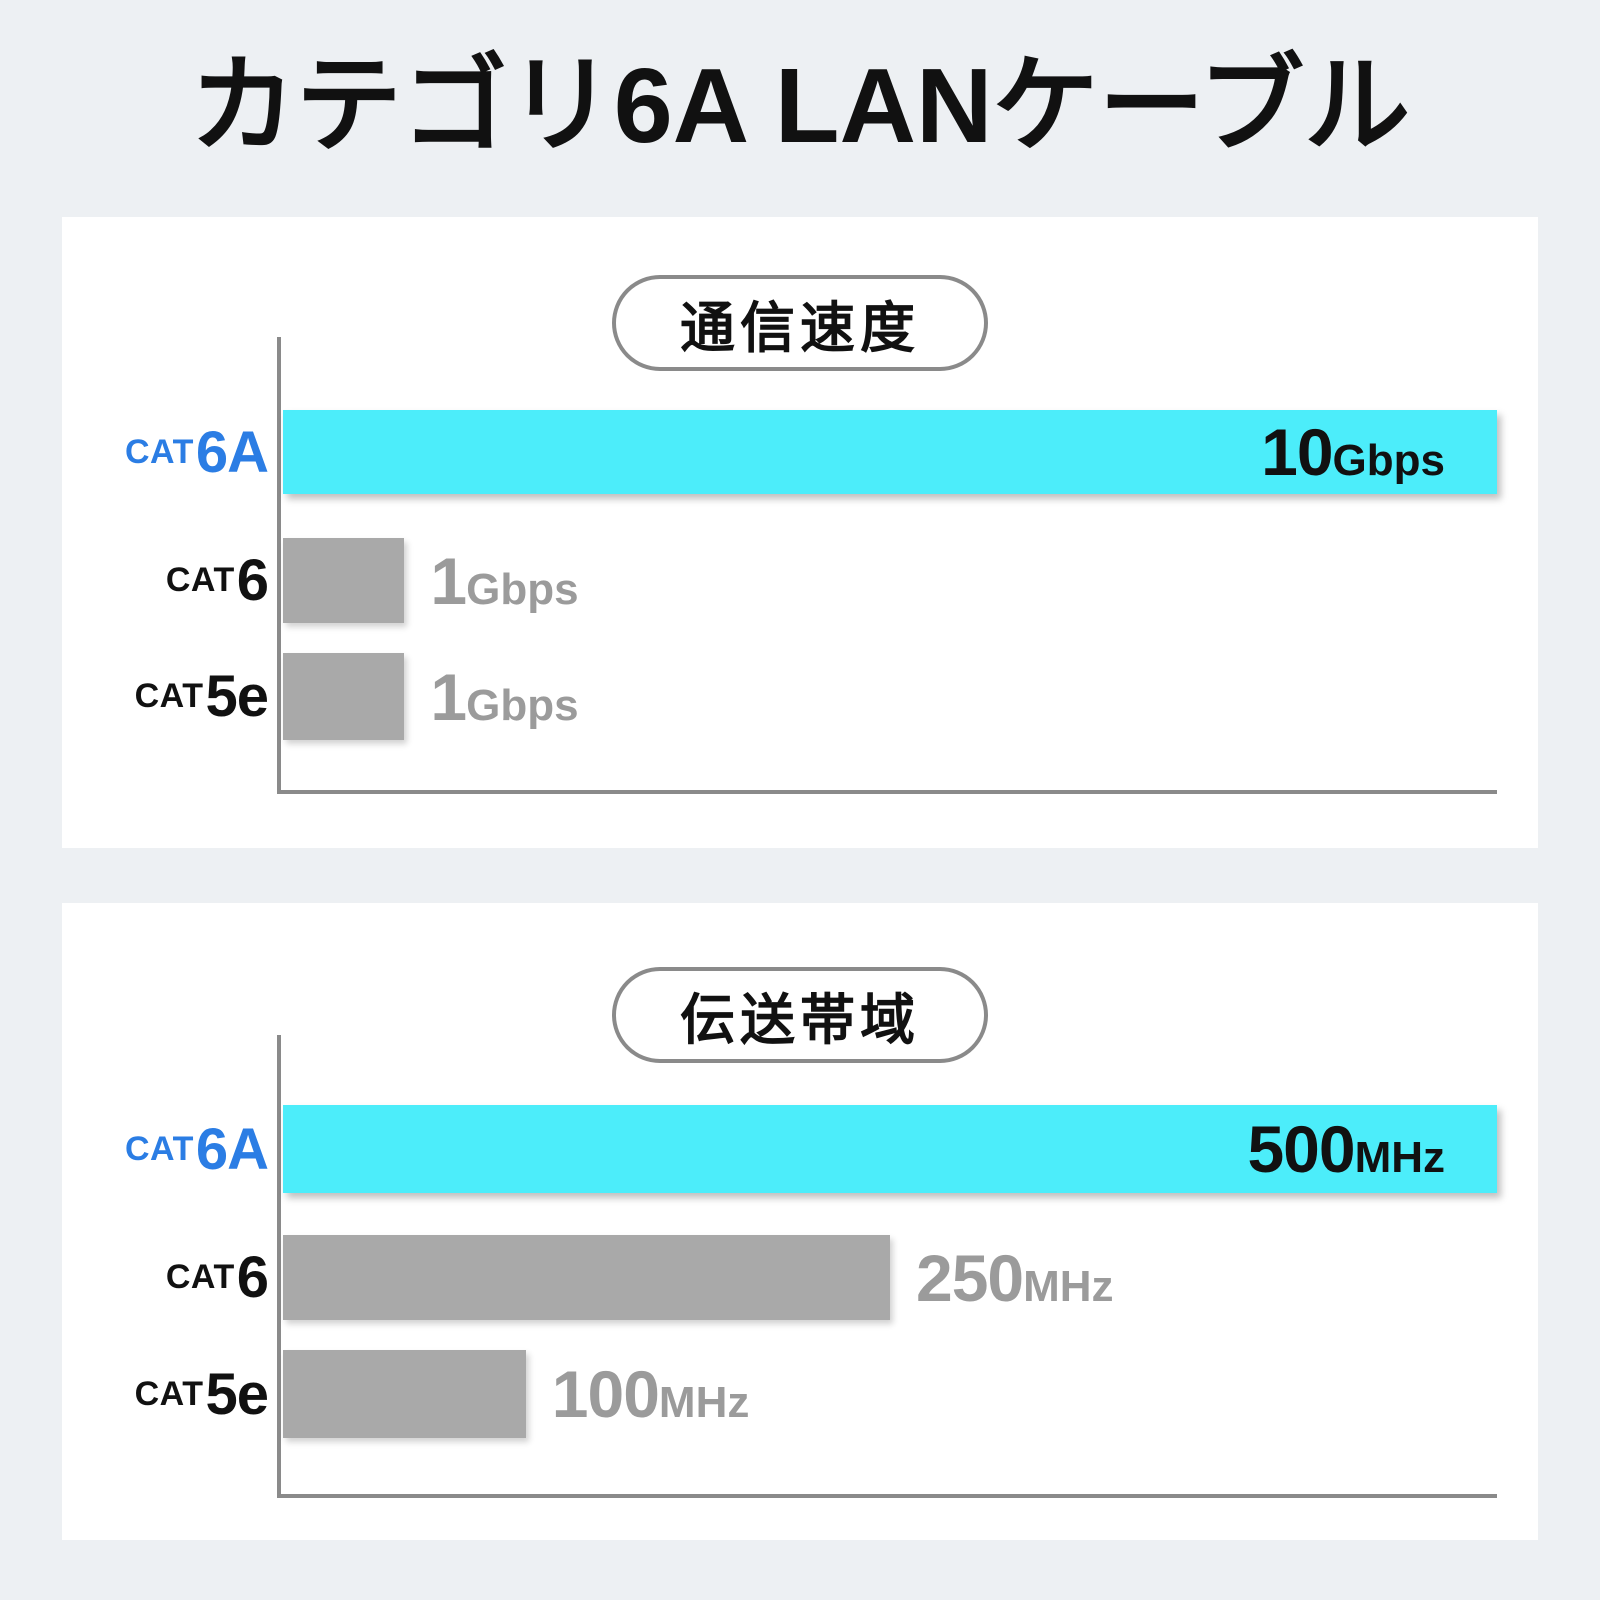  Describe the element at coordinates (1301, 1149) in the screenshot. I see `value-number: 500` at that location.